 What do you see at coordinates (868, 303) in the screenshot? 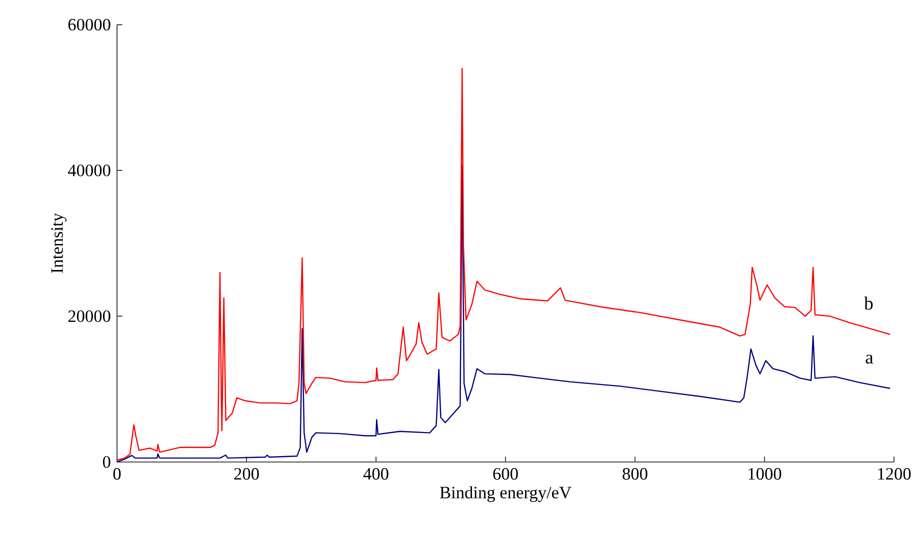
I see `series-label: b` at bounding box center [868, 303].